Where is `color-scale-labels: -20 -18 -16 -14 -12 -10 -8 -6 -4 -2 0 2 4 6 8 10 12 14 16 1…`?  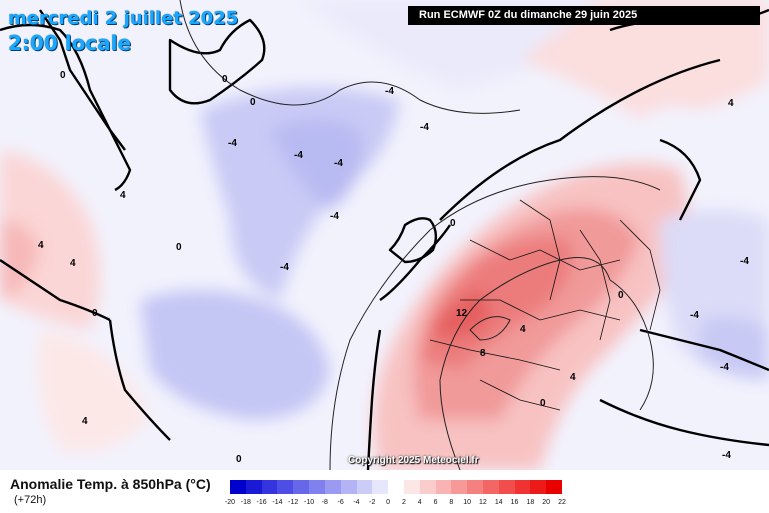
color-scale-labels: -20 -18 -16 -14 -12 -10 -8 -6 -4 -2 0 2 4 6 8 10 12 14 16 1… is located at coordinates (395, 504).